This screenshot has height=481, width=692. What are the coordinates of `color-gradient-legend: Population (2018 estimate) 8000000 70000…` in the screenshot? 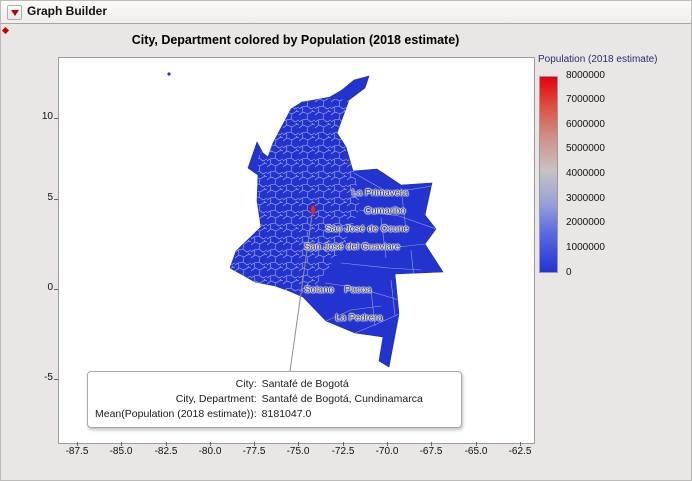 It's located at (614, 170).